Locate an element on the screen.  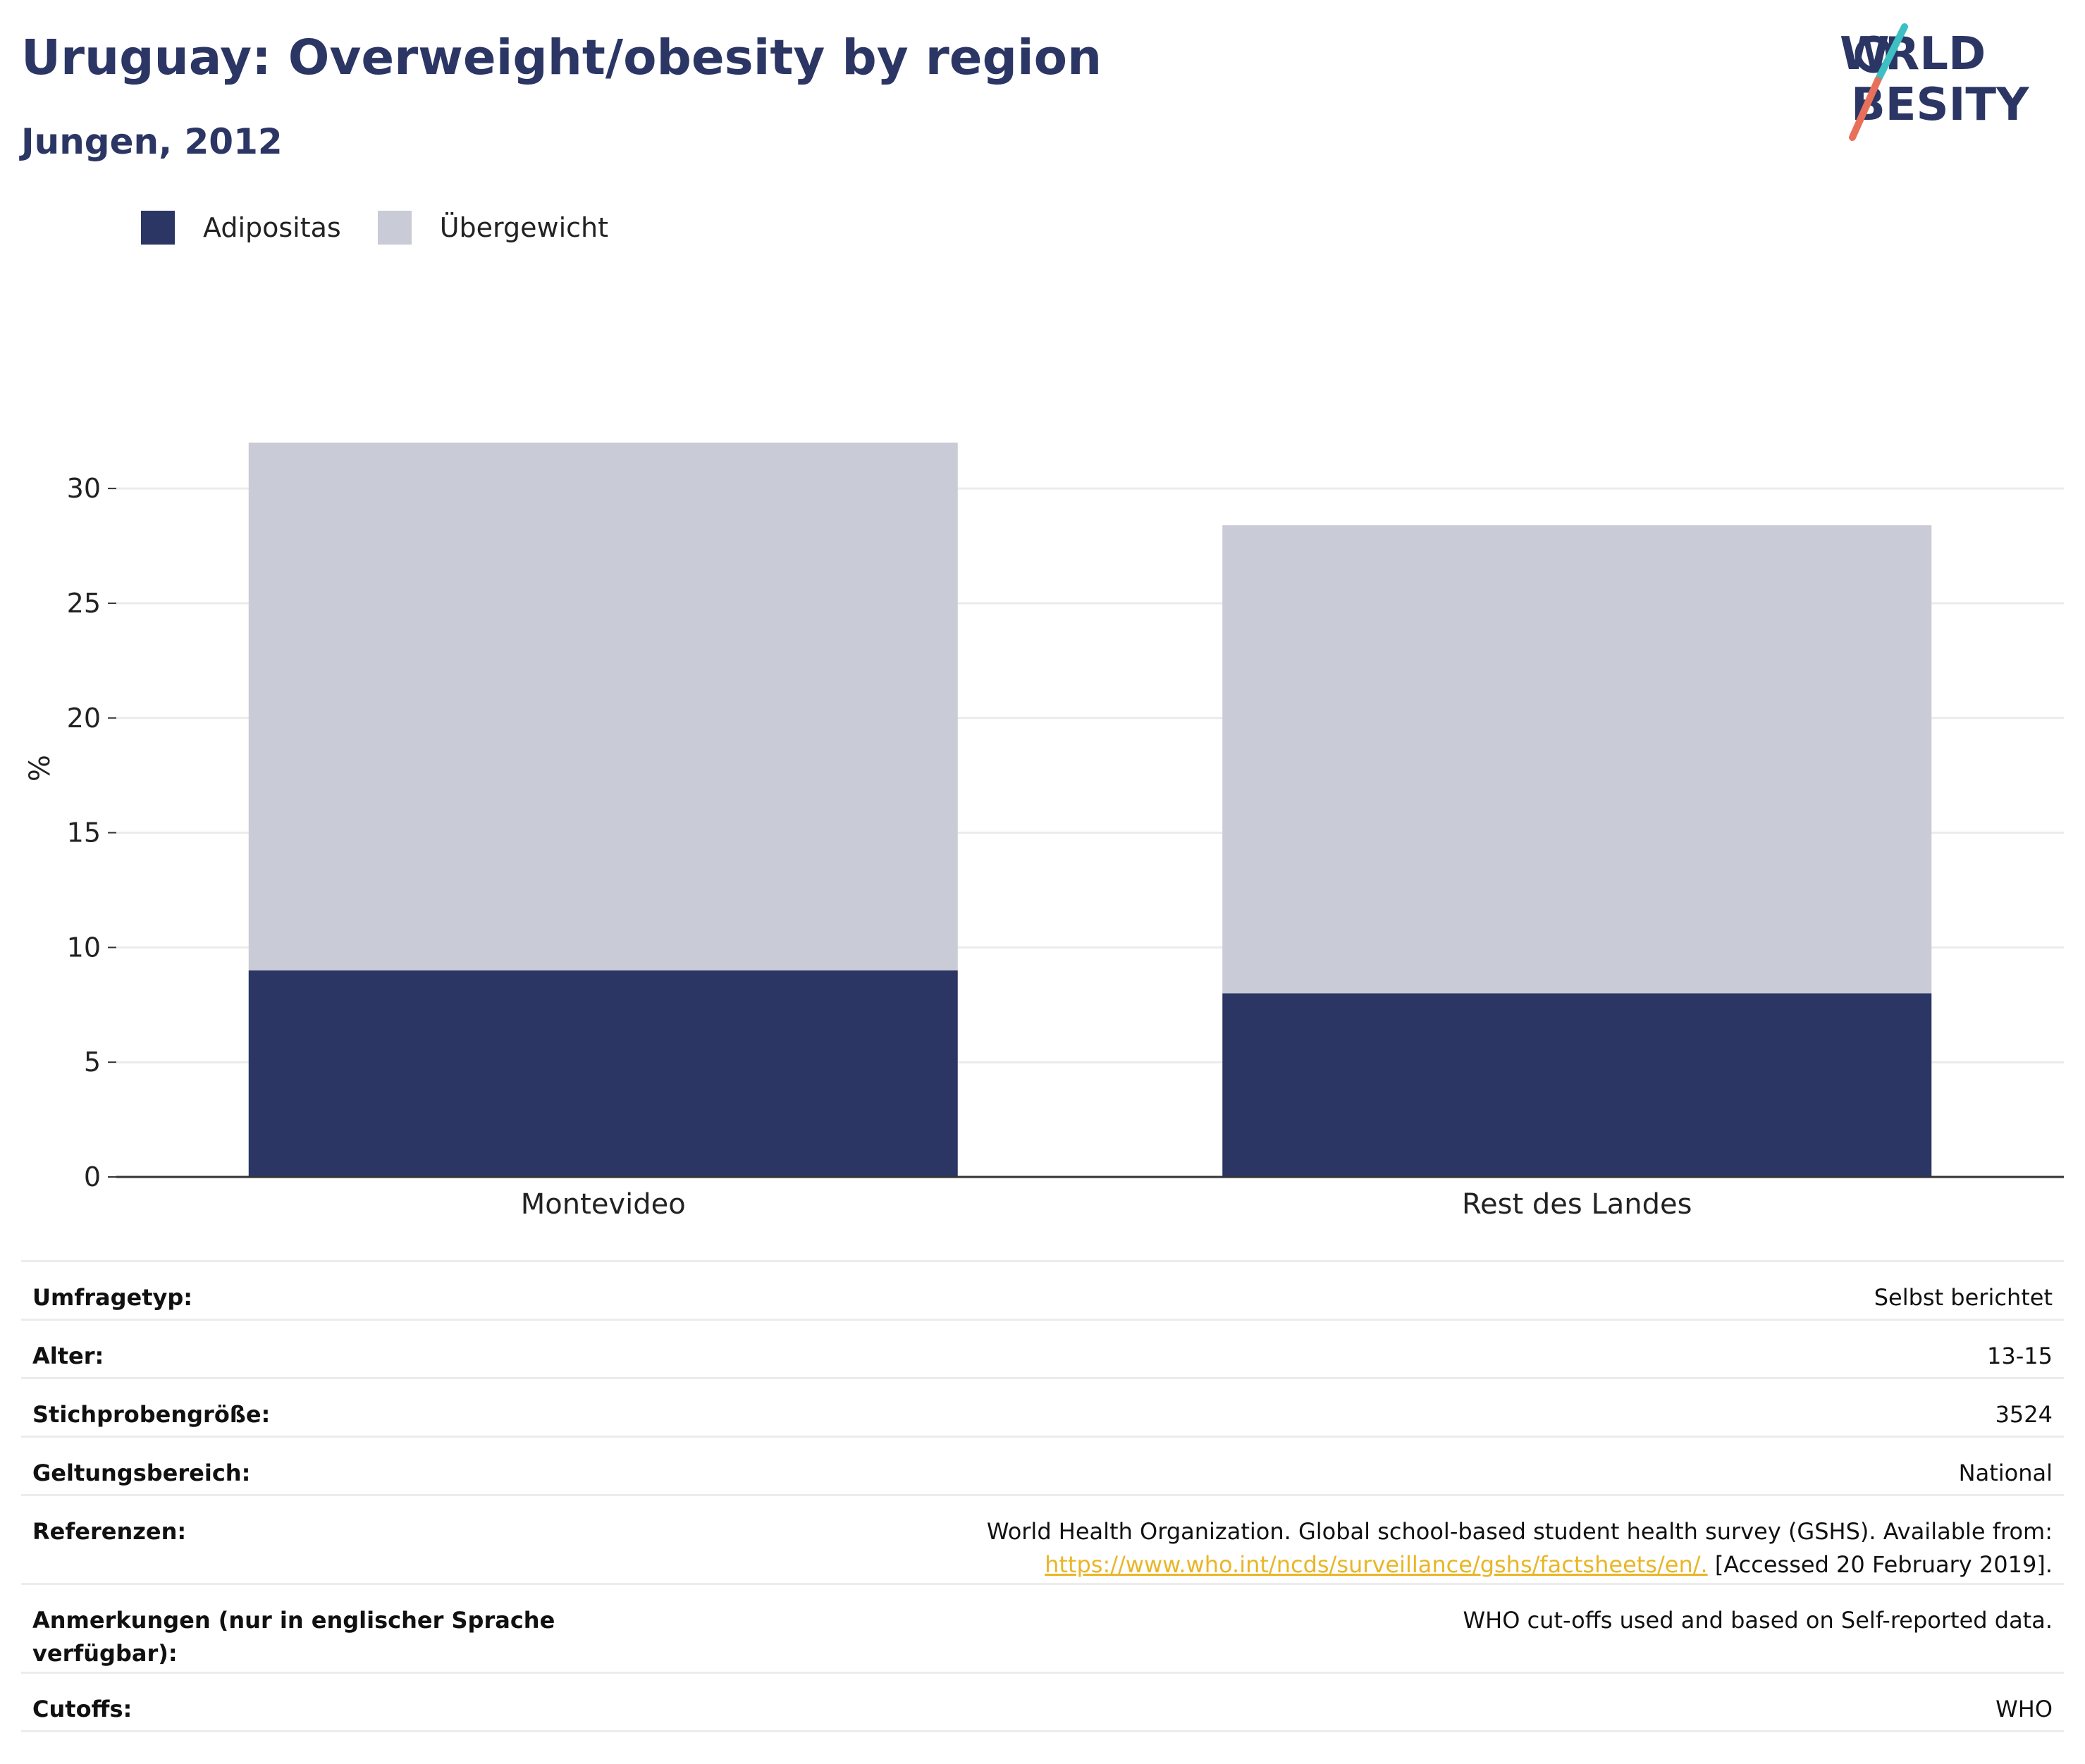
legend-swatch-uebergewicht is located at coordinates (394, 228).